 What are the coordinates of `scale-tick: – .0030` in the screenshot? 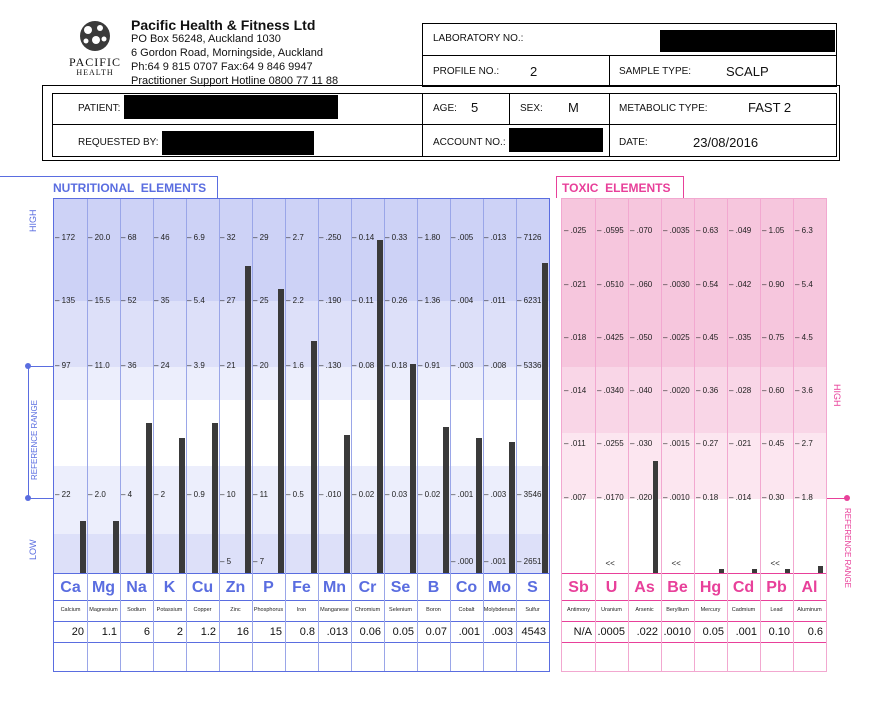 It's located at (676, 284).